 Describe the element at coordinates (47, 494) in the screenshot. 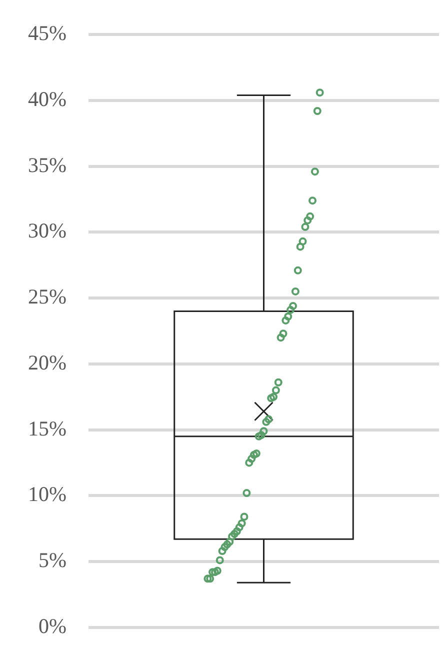

I see `y-tick-label: 10%` at that location.